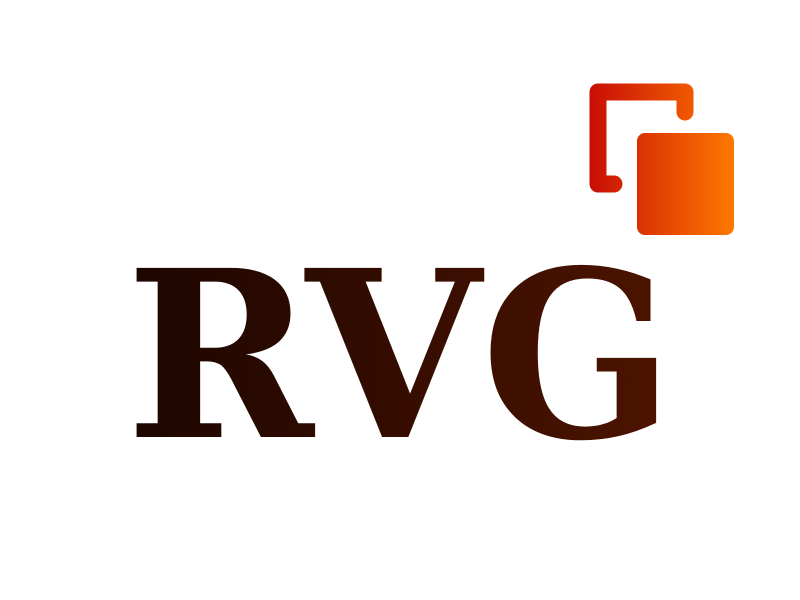  What do you see at coordinates (685, 184) in the screenshot?
I see `front-square` at bounding box center [685, 184].